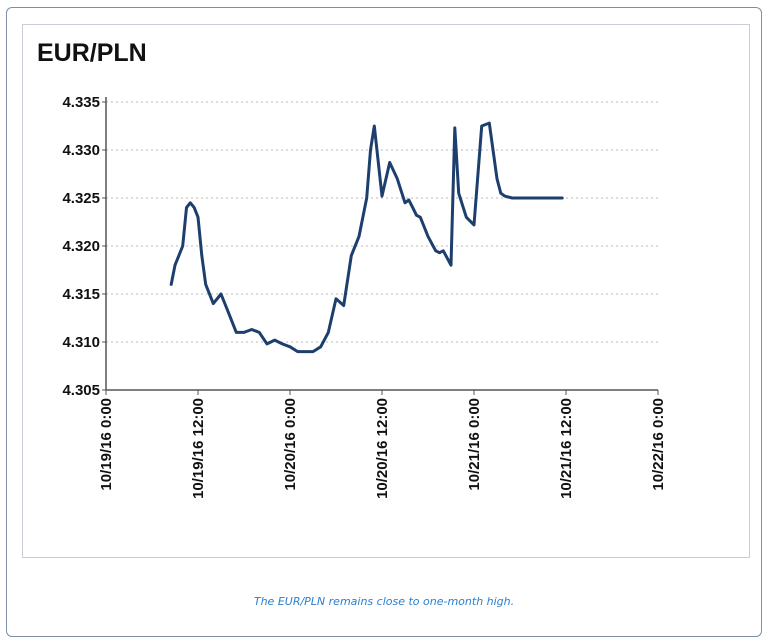 This screenshot has height=642, width=768. What do you see at coordinates (81, 342) in the screenshot?
I see `y-tick-label: 4.310` at bounding box center [81, 342].